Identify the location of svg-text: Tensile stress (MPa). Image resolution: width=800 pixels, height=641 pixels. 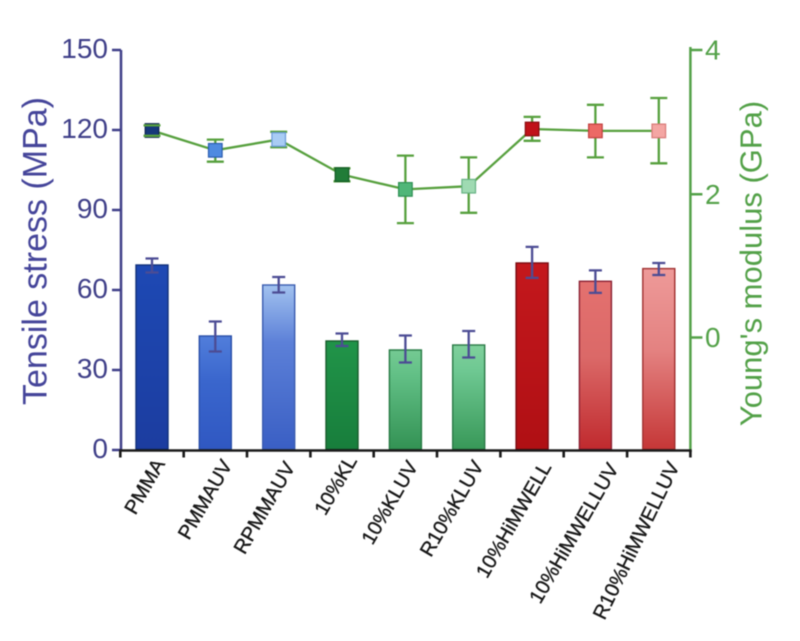
(36, 251).